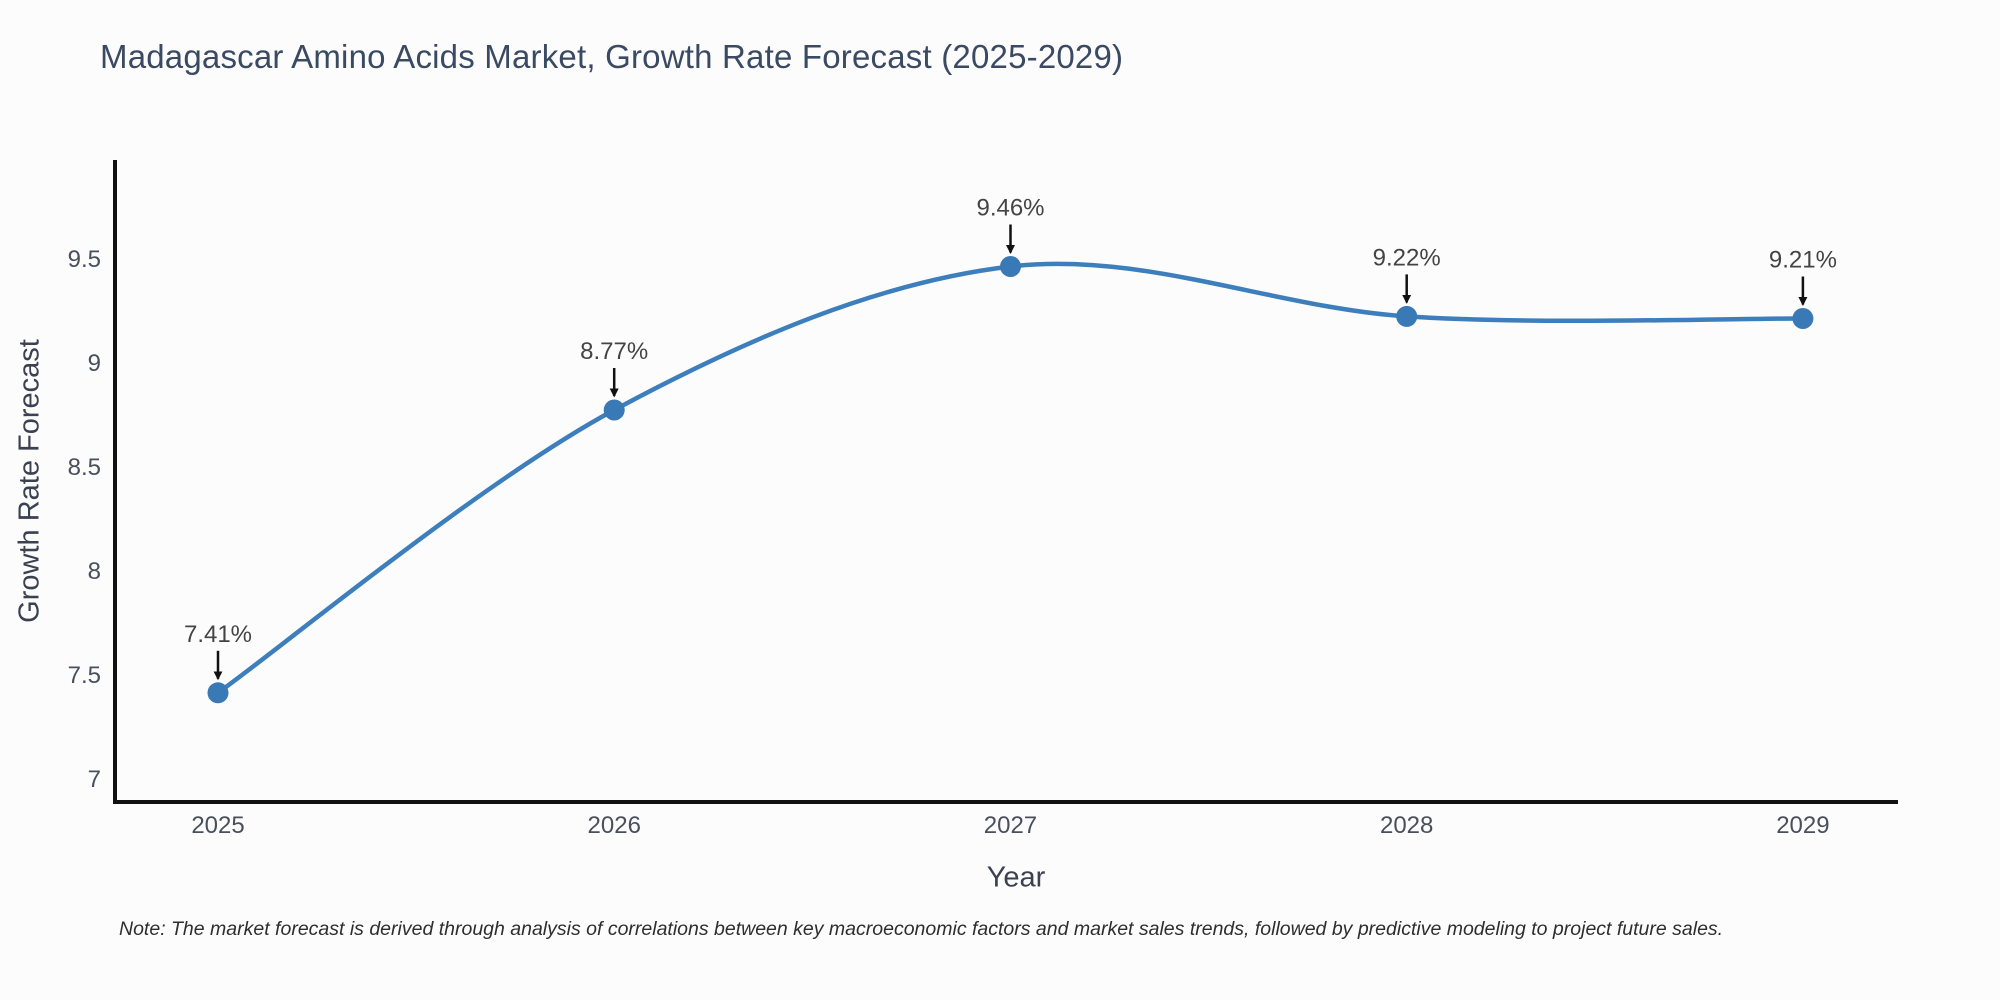 The width and height of the screenshot is (2000, 1000). I want to click on point-value-label: 8.77%, so click(614, 351).